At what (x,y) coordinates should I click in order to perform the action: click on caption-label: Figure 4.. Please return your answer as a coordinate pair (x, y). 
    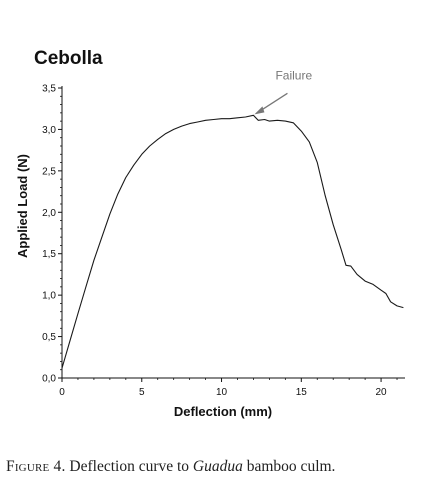
    Looking at the image, I should click on (36, 466).